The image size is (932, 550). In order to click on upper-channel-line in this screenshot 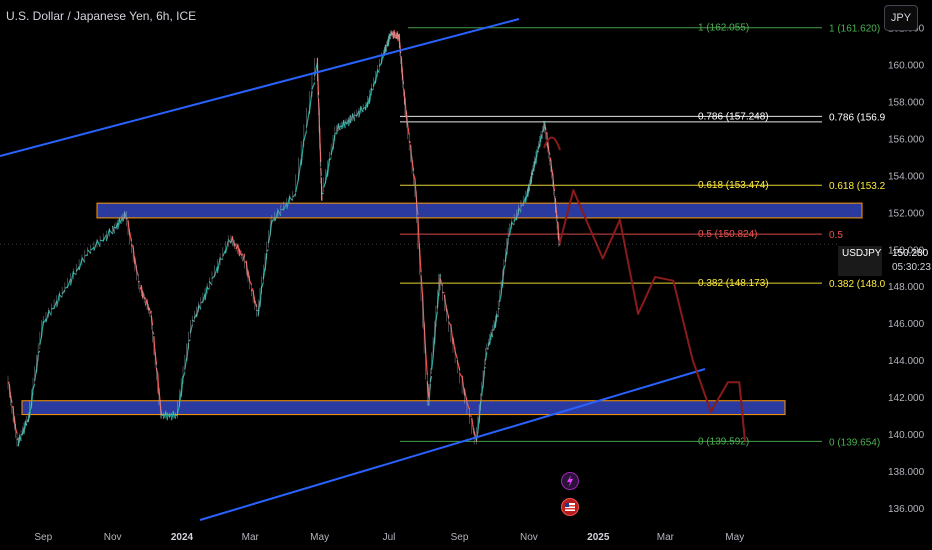, I will do `click(260, 87)`.